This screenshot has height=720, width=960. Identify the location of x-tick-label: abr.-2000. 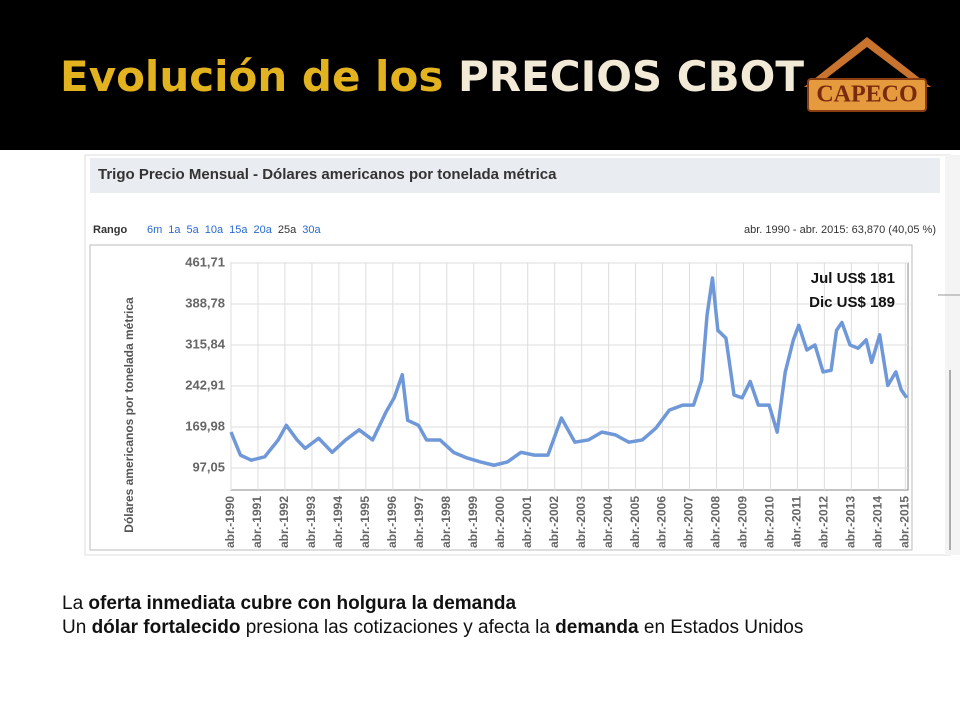
(500, 522).